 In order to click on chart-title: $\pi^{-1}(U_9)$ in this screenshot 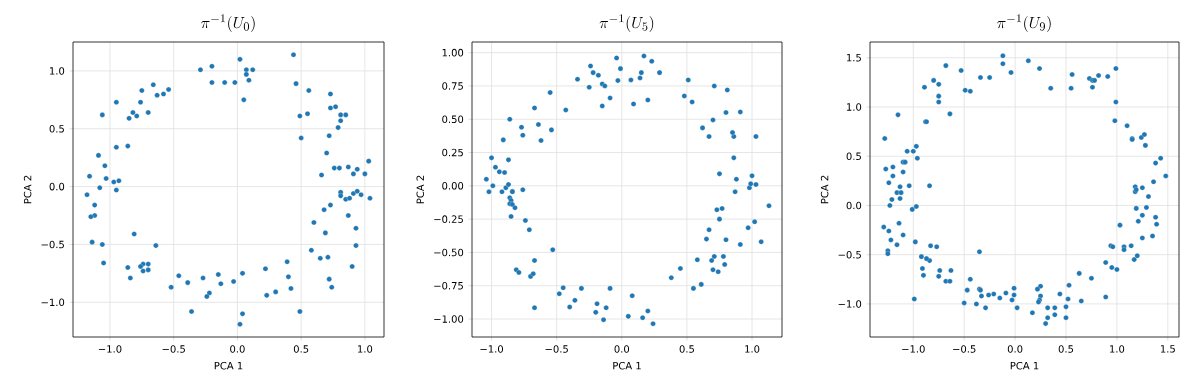, I will do `click(1024, 23)`.